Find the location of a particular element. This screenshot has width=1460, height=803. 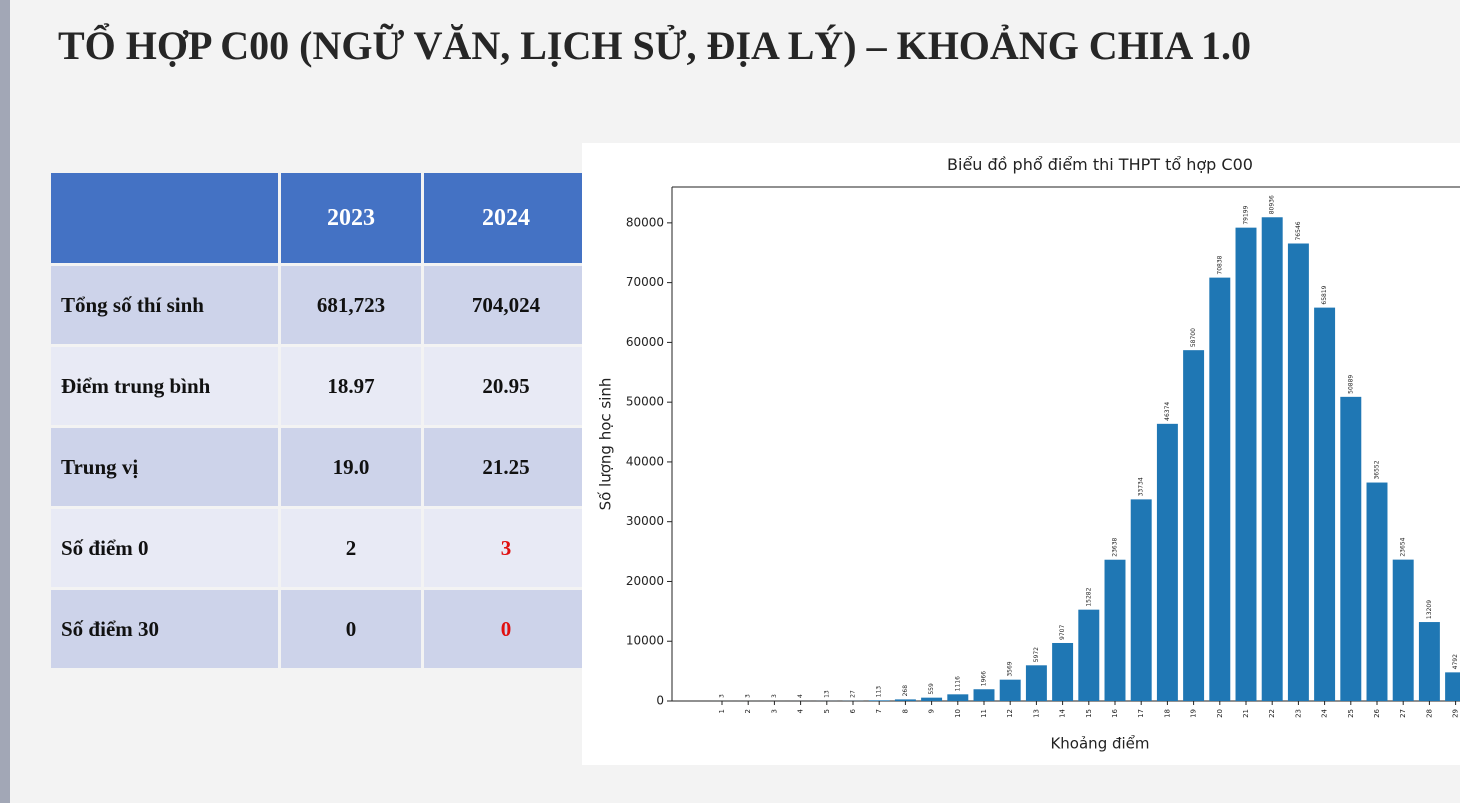

side-strip is located at coordinates (5, 401).